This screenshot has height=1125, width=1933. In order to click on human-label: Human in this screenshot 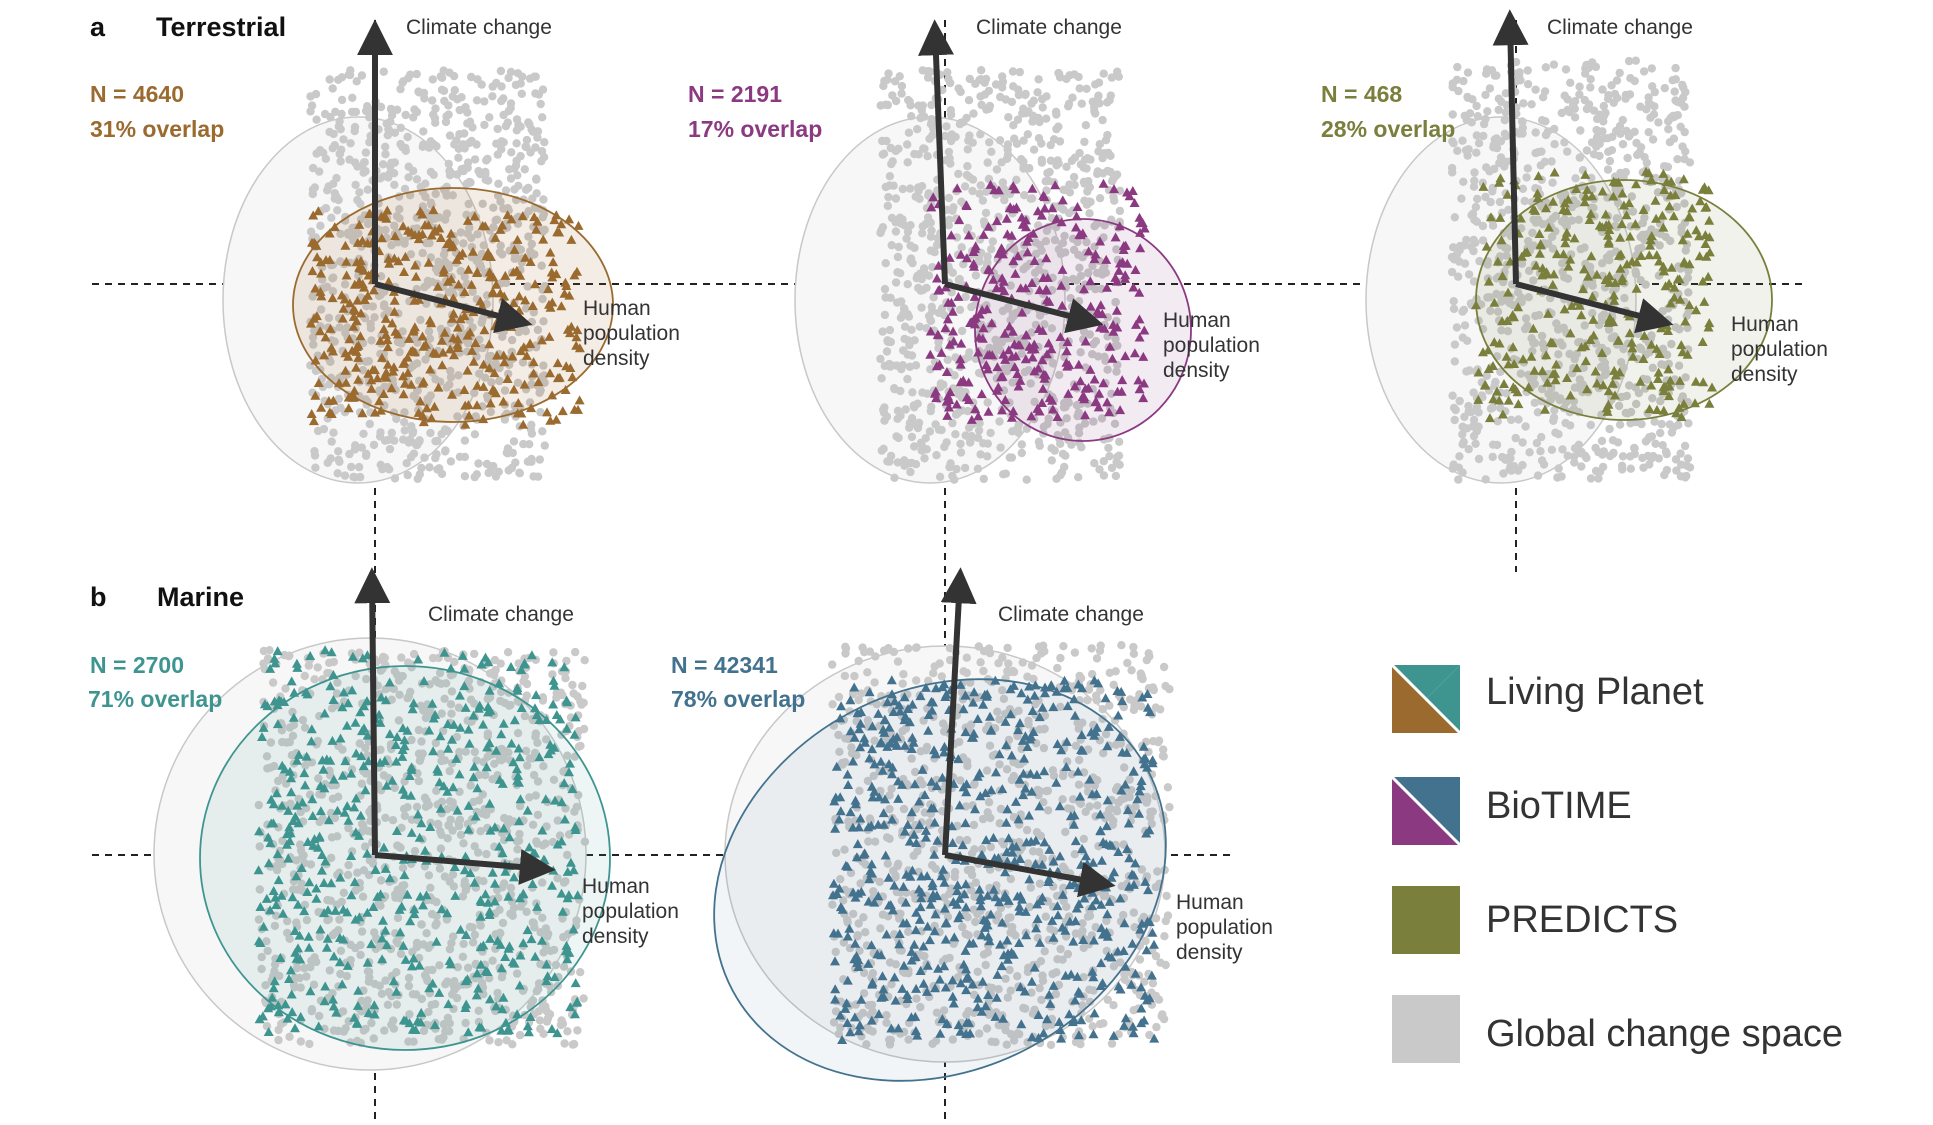, I will do `click(1197, 320)`.